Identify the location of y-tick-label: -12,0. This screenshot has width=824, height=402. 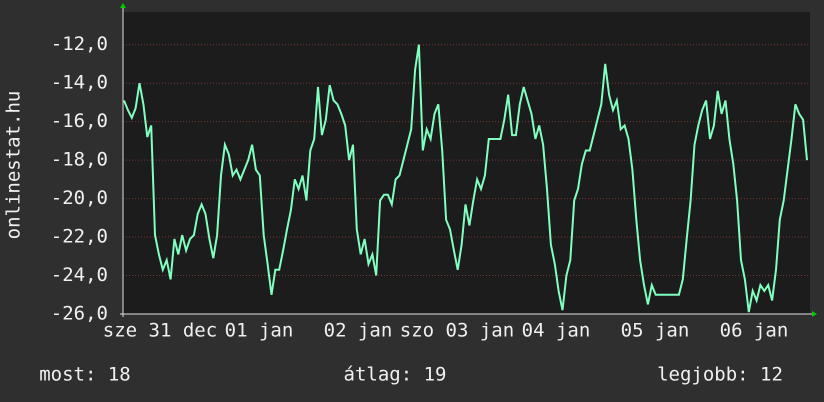
(79, 44).